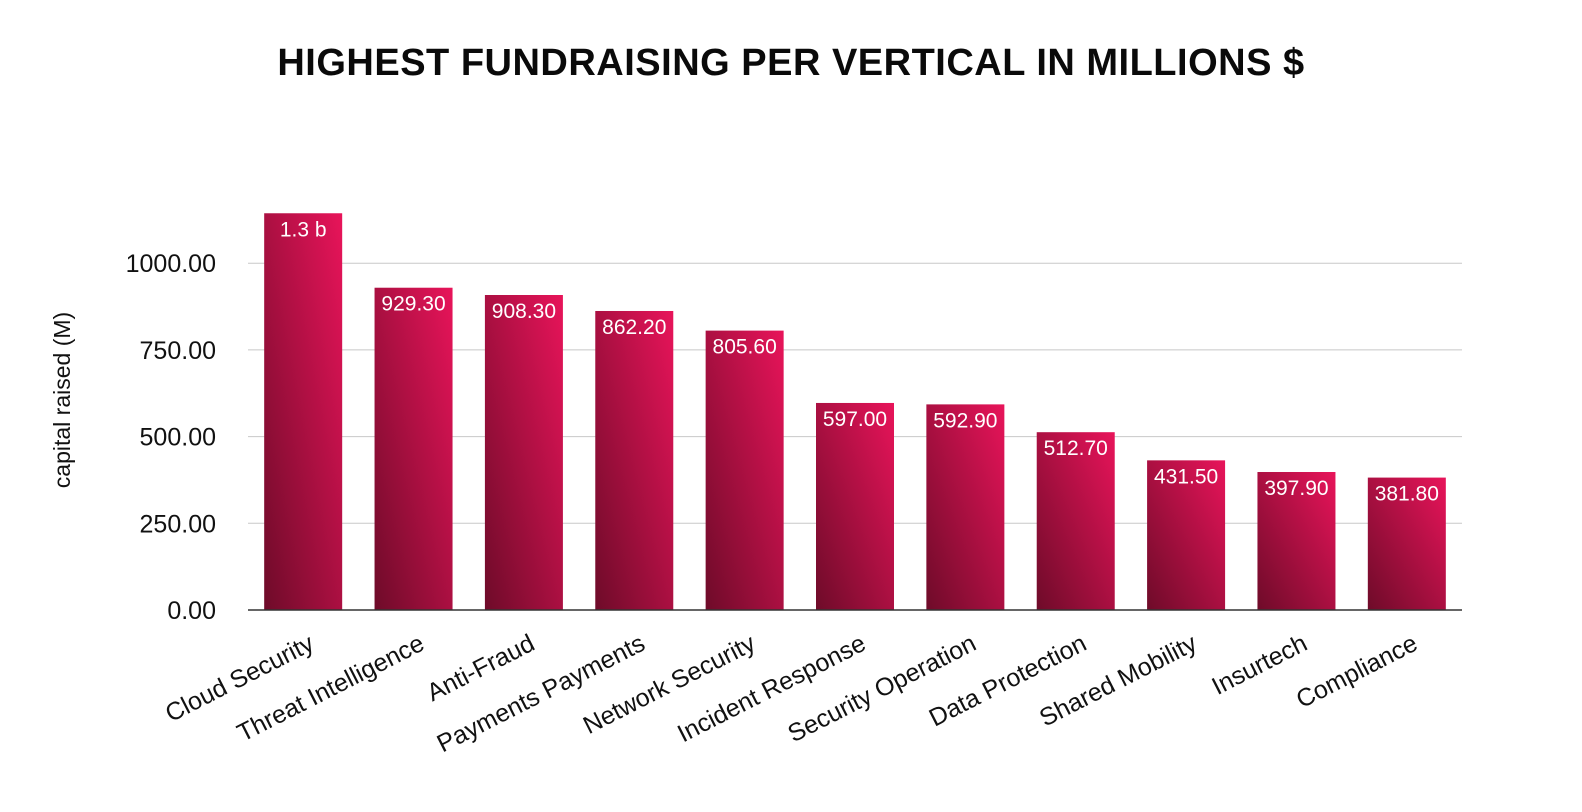 Image resolution: width=1582 pixels, height=812 pixels. What do you see at coordinates (303, 229) in the screenshot?
I see `data-label: 1.3 b` at bounding box center [303, 229].